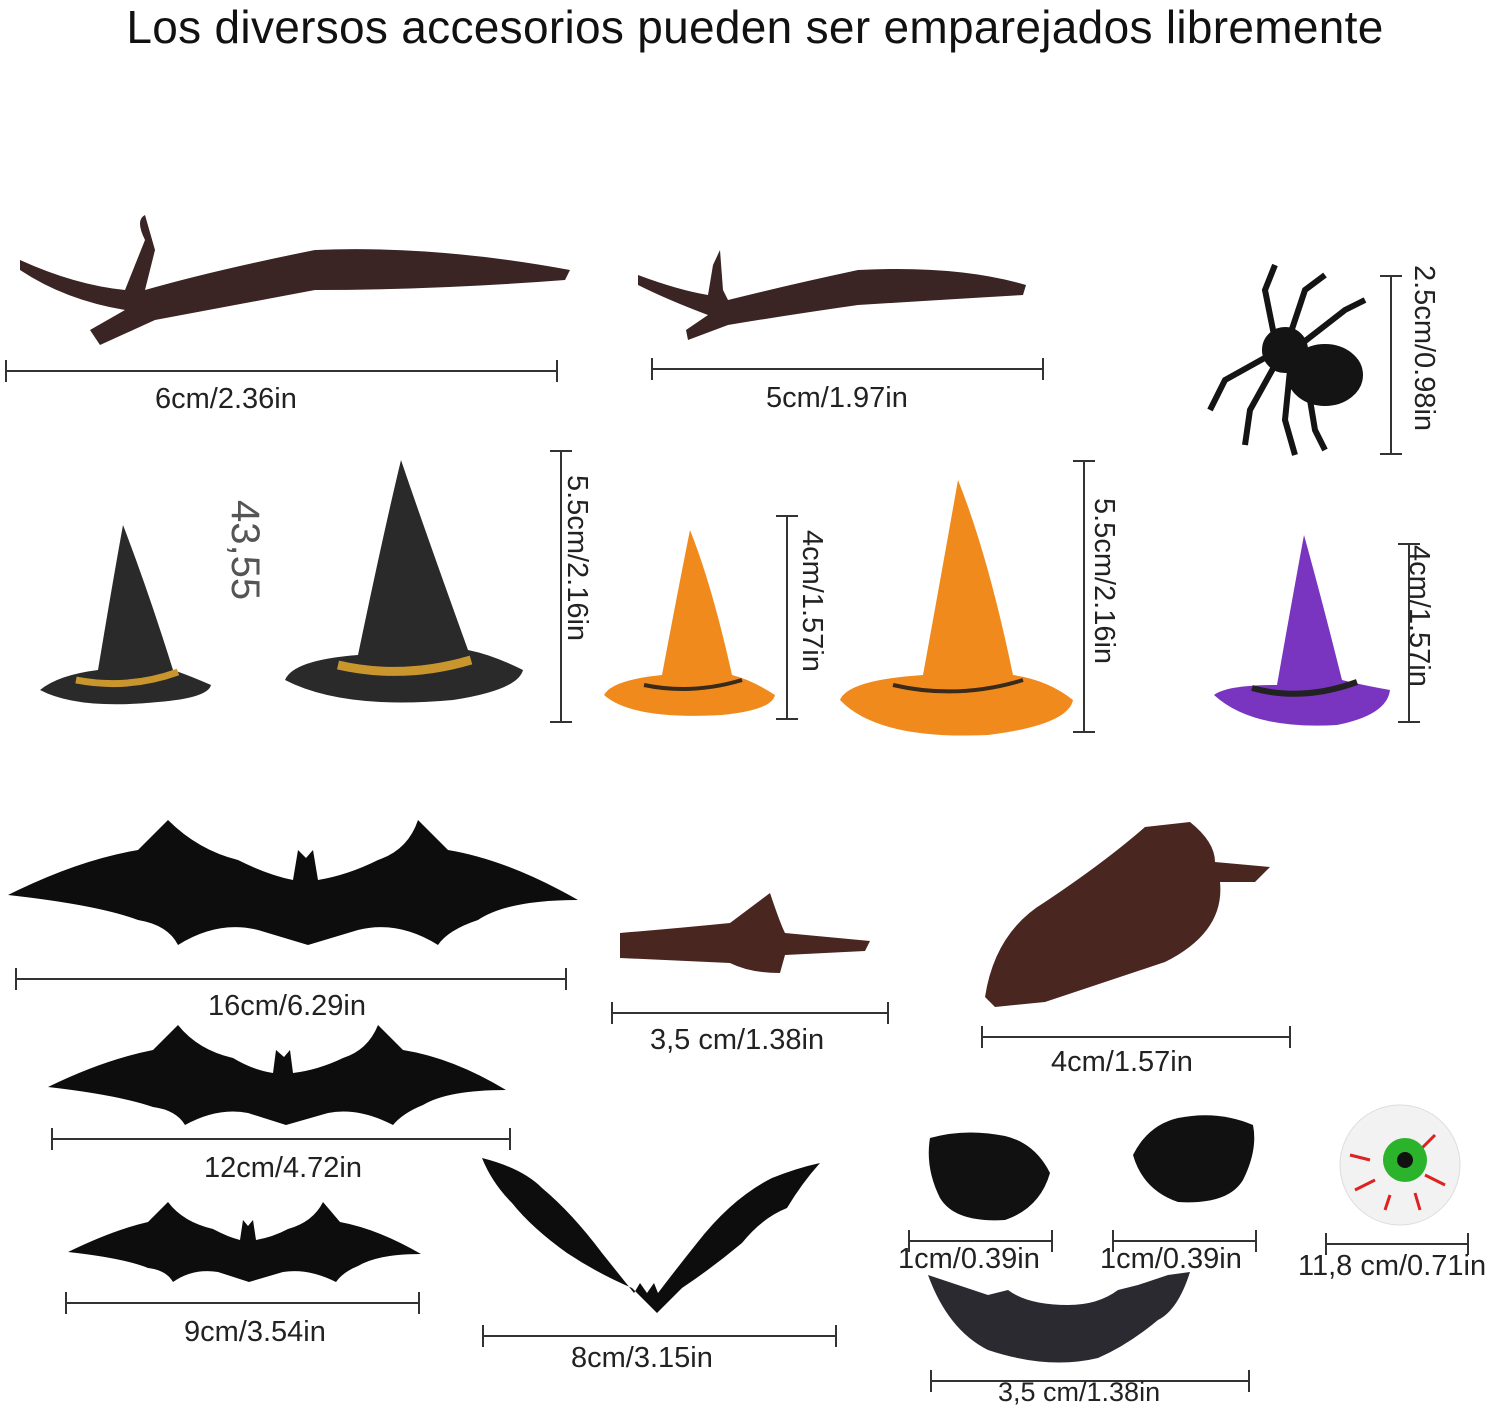 The width and height of the screenshot is (1500, 1410). What do you see at coordinates (956, 608) in the screenshot?
I see `orange-hat-large-image` at bounding box center [956, 608].